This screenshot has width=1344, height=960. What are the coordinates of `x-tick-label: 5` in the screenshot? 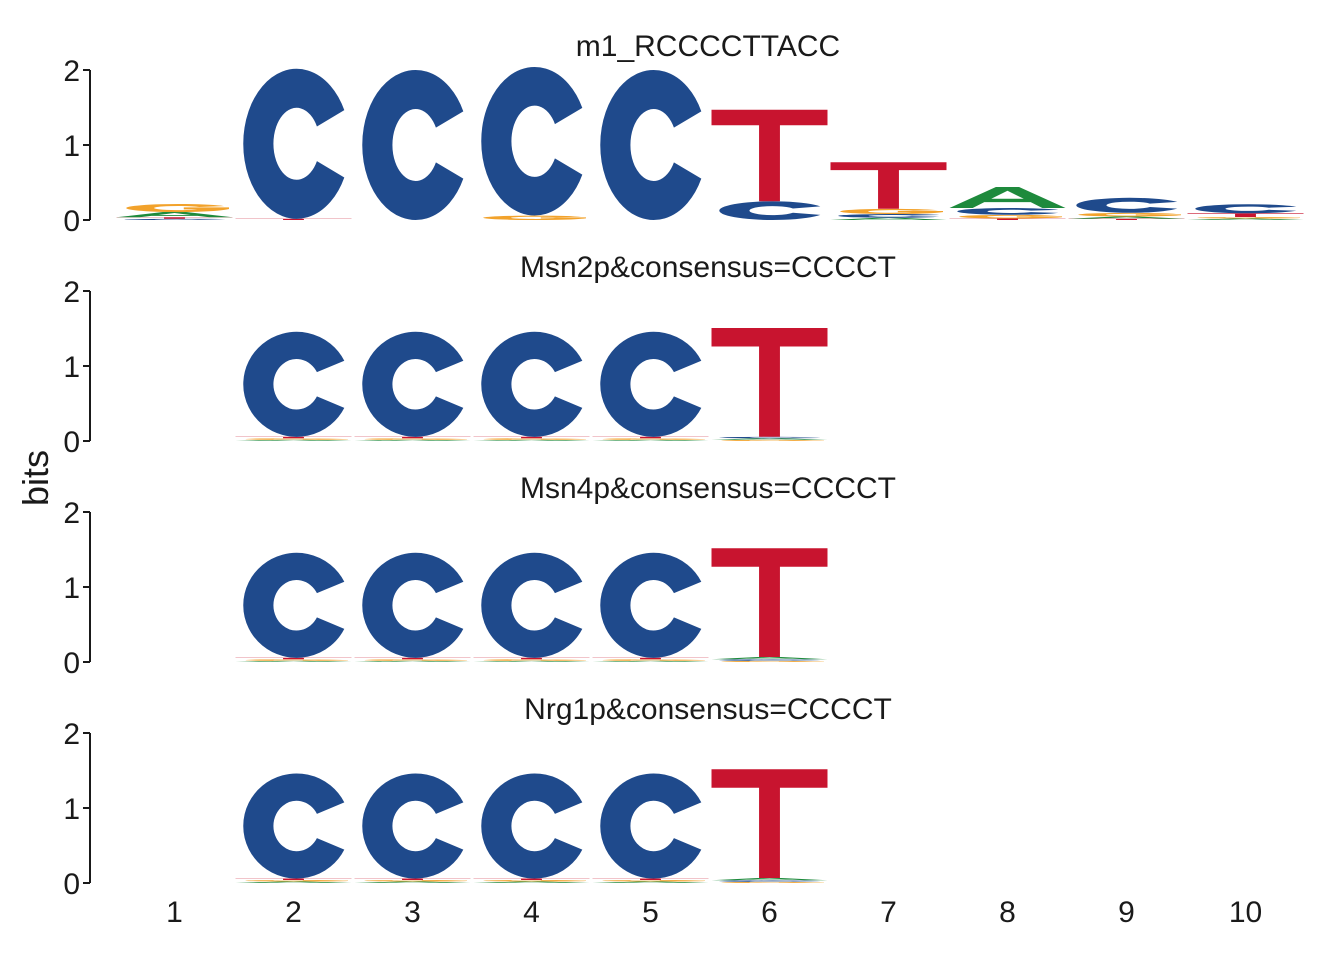 It's located at (650, 912).